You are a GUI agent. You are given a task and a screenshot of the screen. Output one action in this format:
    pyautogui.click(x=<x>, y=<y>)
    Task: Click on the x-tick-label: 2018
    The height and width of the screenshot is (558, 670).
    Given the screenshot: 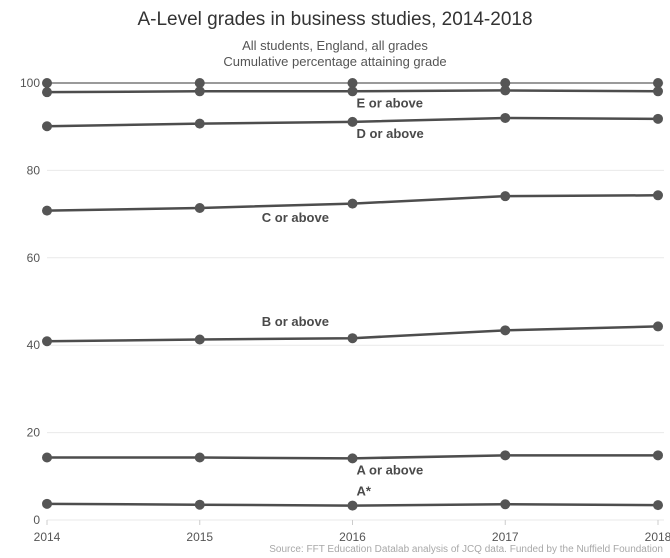 What is the action you would take?
    pyautogui.click(x=657, y=537)
    